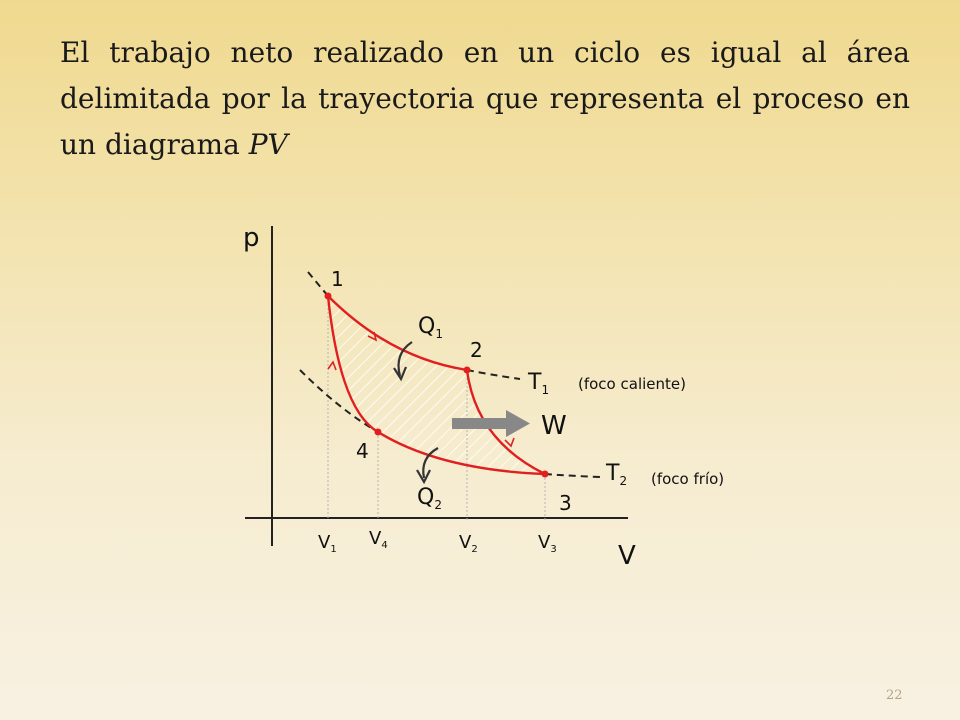 The height and width of the screenshot is (720, 960). What do you see at coordinates (429, 498) in the screenshot?
I see `heat-label-q2: Q2` at bounding box center [429, 498].